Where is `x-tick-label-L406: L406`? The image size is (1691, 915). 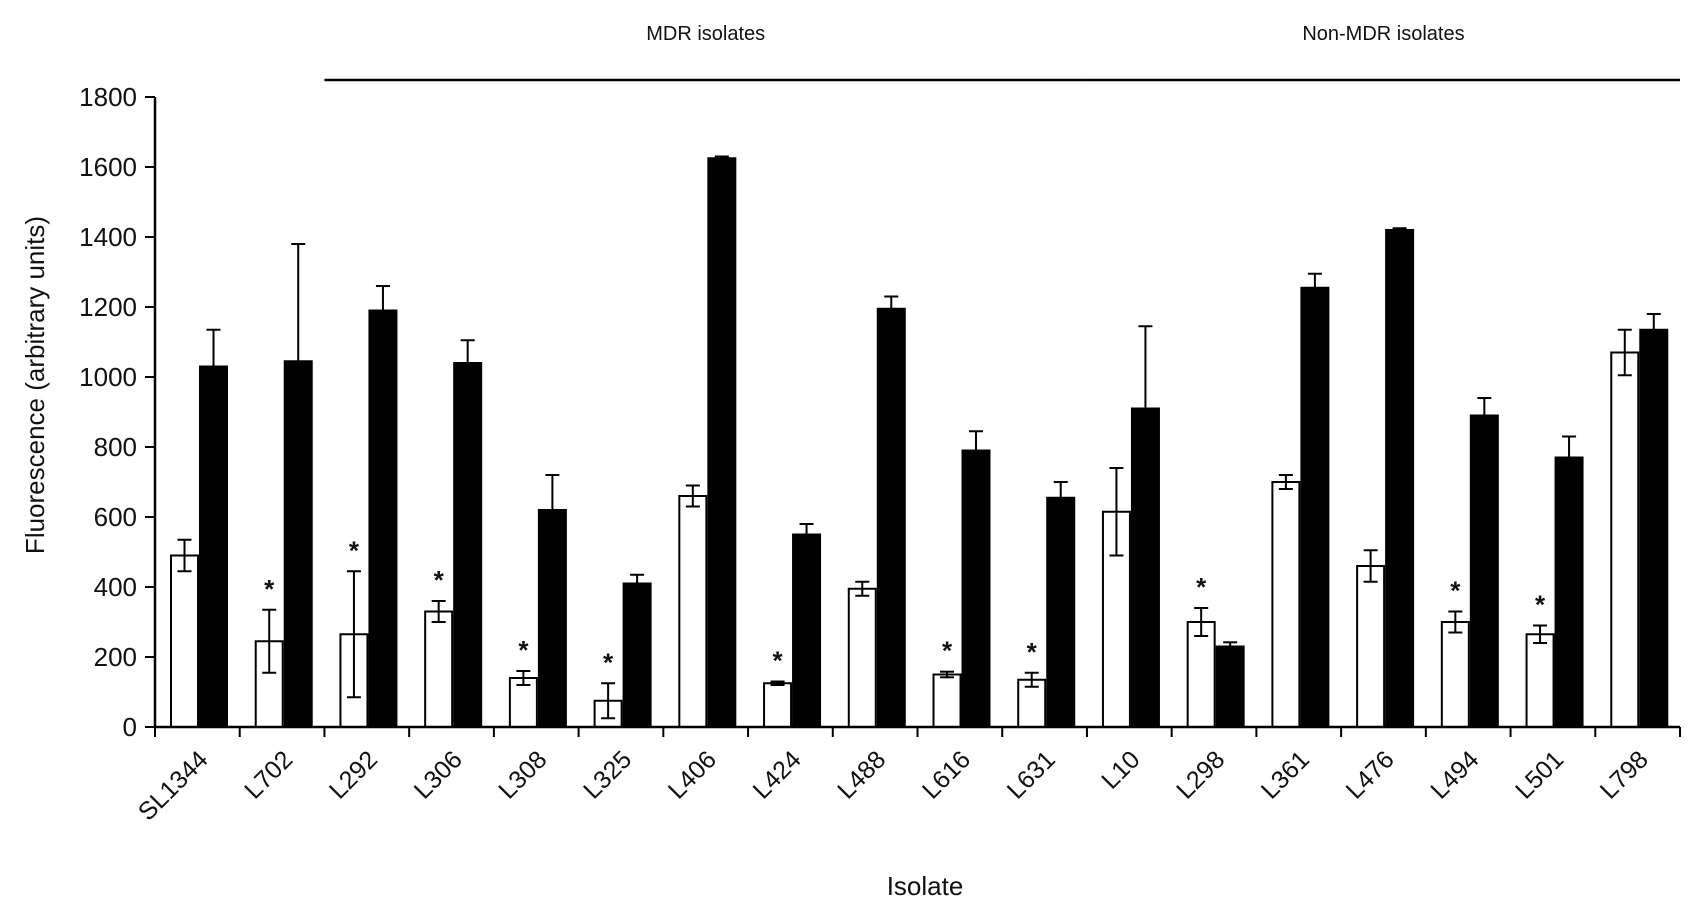 x-tick-label-L406: L406 is located at coordinates (692, 774).